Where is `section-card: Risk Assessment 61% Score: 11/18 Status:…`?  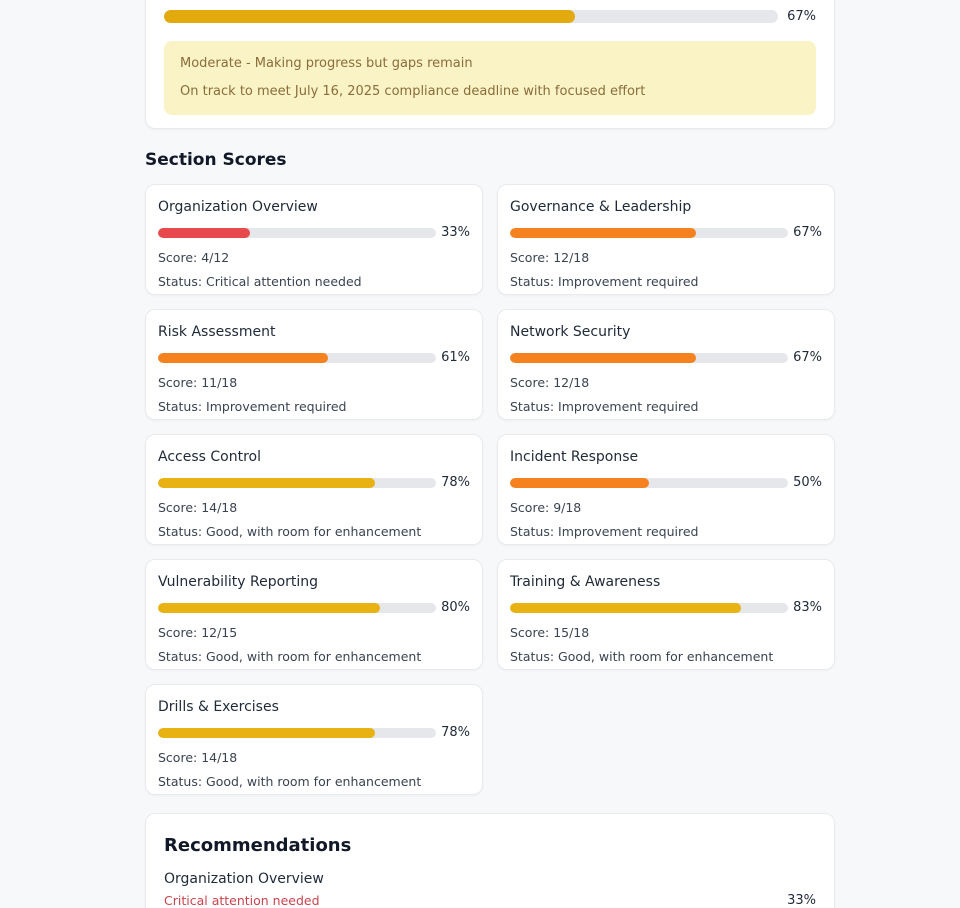 section-card: Risk Assessment 61% Score: 11/18 Status:… is located at coordinates (314, 364).